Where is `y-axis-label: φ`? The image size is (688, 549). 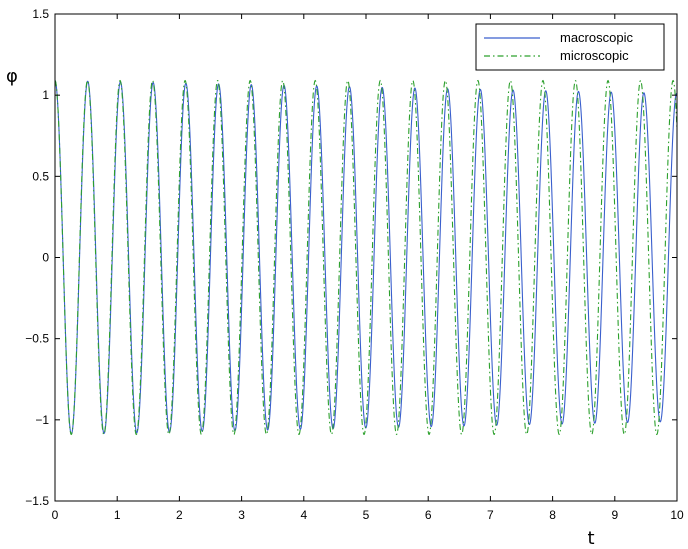 y-axis-label: φ is located at coordinates (12, 76).